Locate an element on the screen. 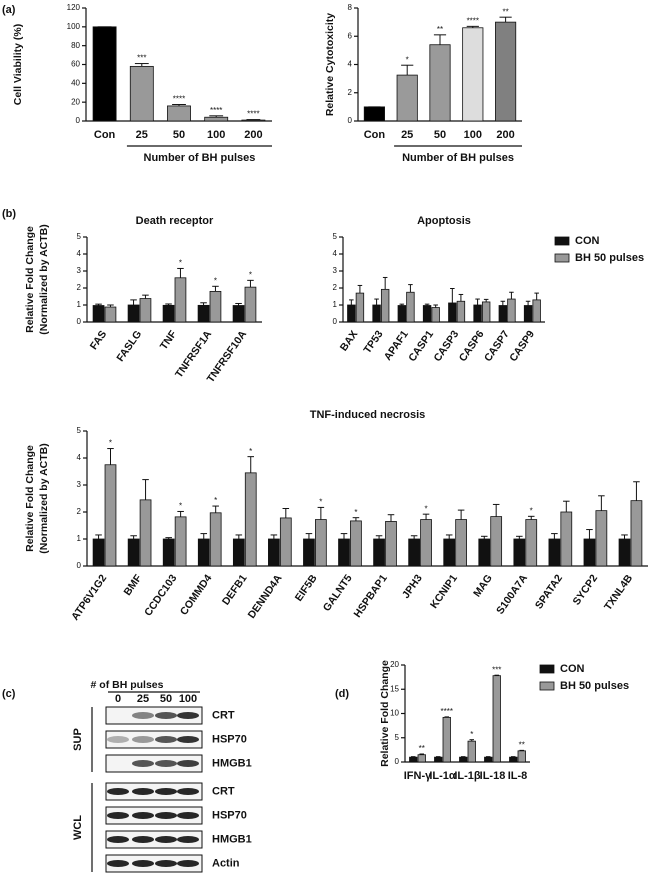 This screenshot has width=657, height=874. blot-row-label: CRT is located at coordinates (223, 791).